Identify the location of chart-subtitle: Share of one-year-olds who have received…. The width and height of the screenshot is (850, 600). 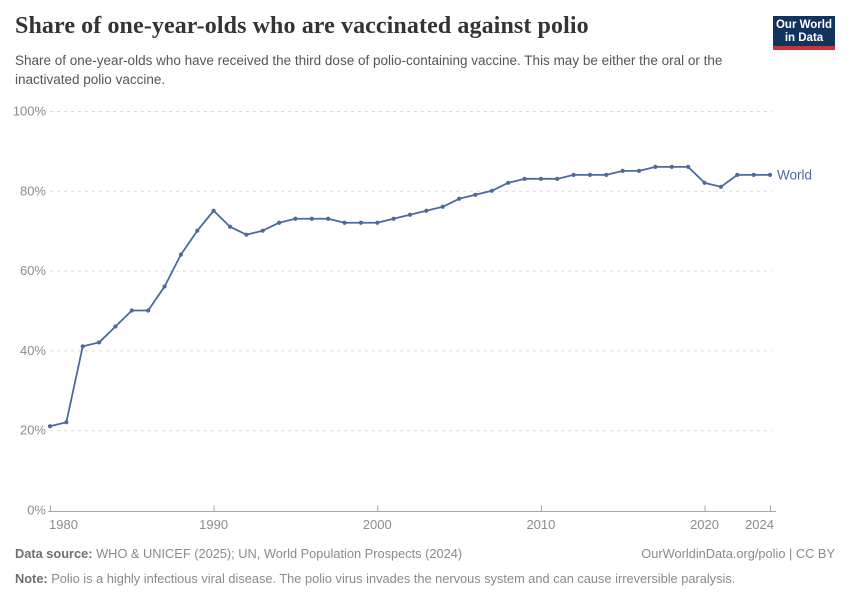
(369, 70).